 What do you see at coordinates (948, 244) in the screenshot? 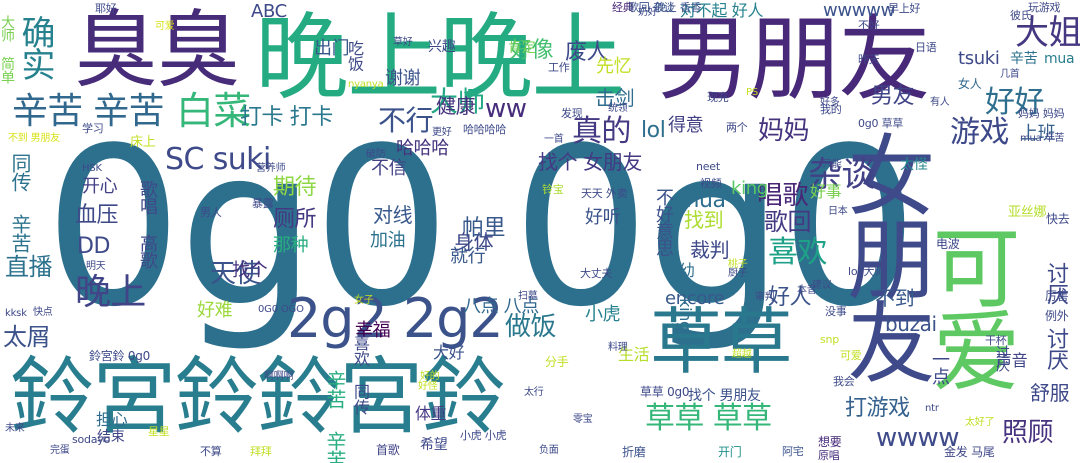
I see `cloud-word: 电波` at bounding box center [948, 244].